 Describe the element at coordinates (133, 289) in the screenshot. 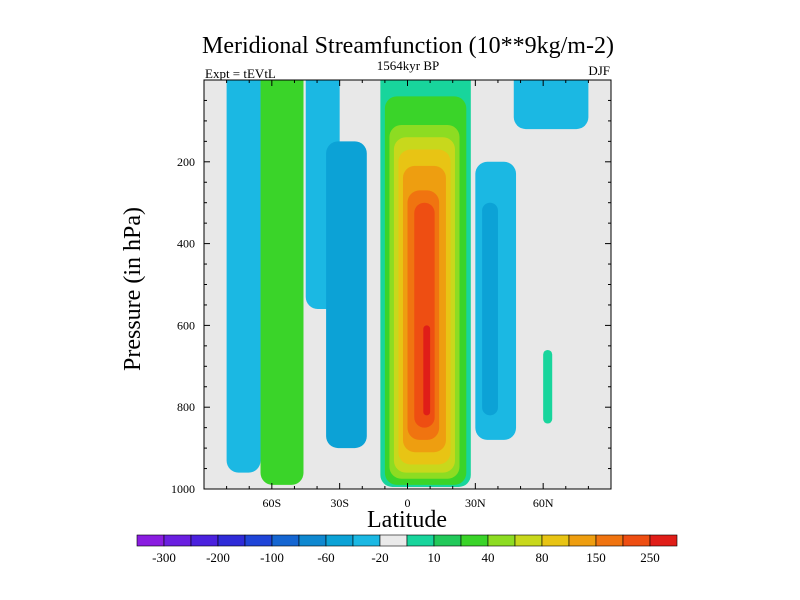

I see `y-axis-label: Pressure (in hPa)` at that location.